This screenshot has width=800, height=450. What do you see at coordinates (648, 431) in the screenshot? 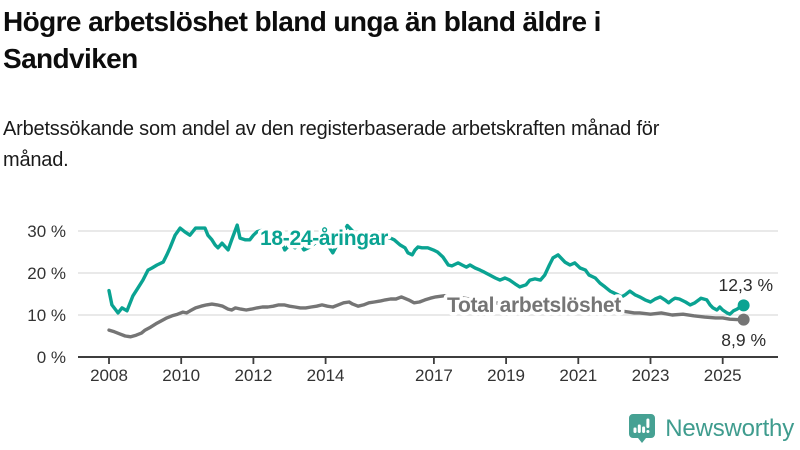
I see `exclamation-dot` at bounding box center [648, 431].